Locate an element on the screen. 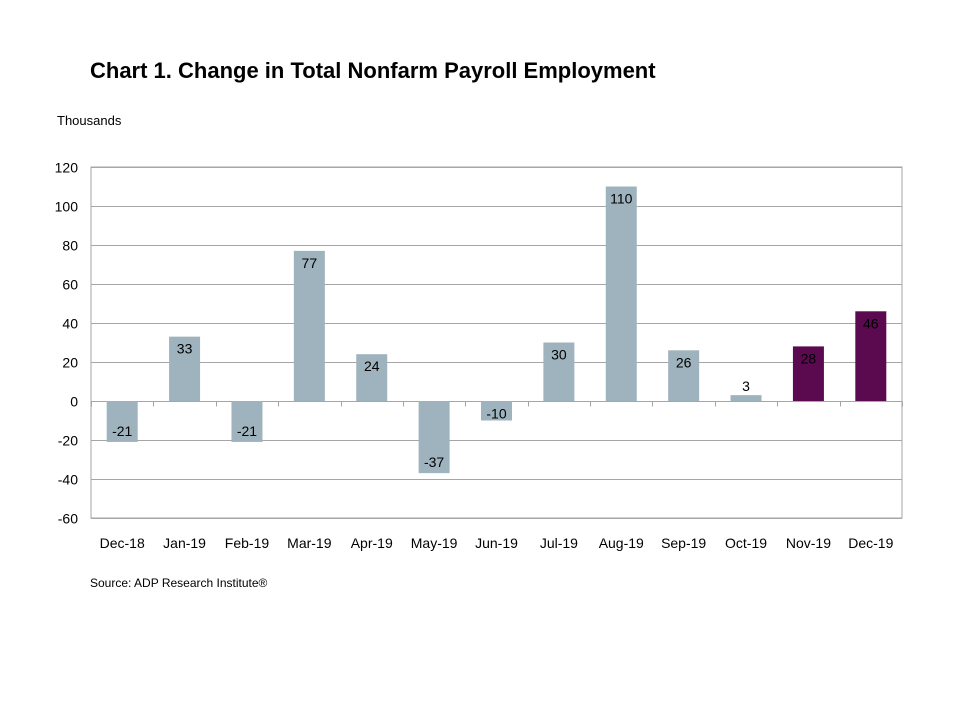 The height and width of the screenshot is (720, 960). y-tick-label: -60 is located at coordinates (68, 519).